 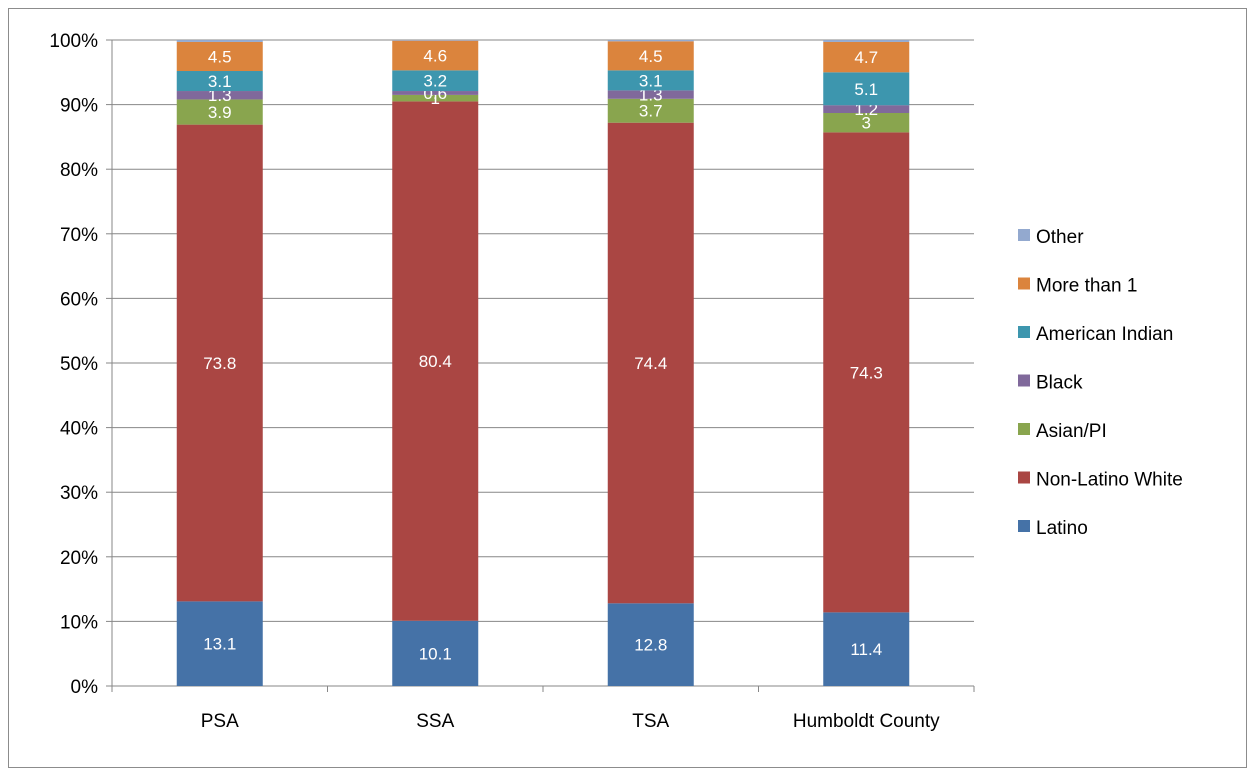 I want to click on data-label: 4.7, so click(x=866, y=57).